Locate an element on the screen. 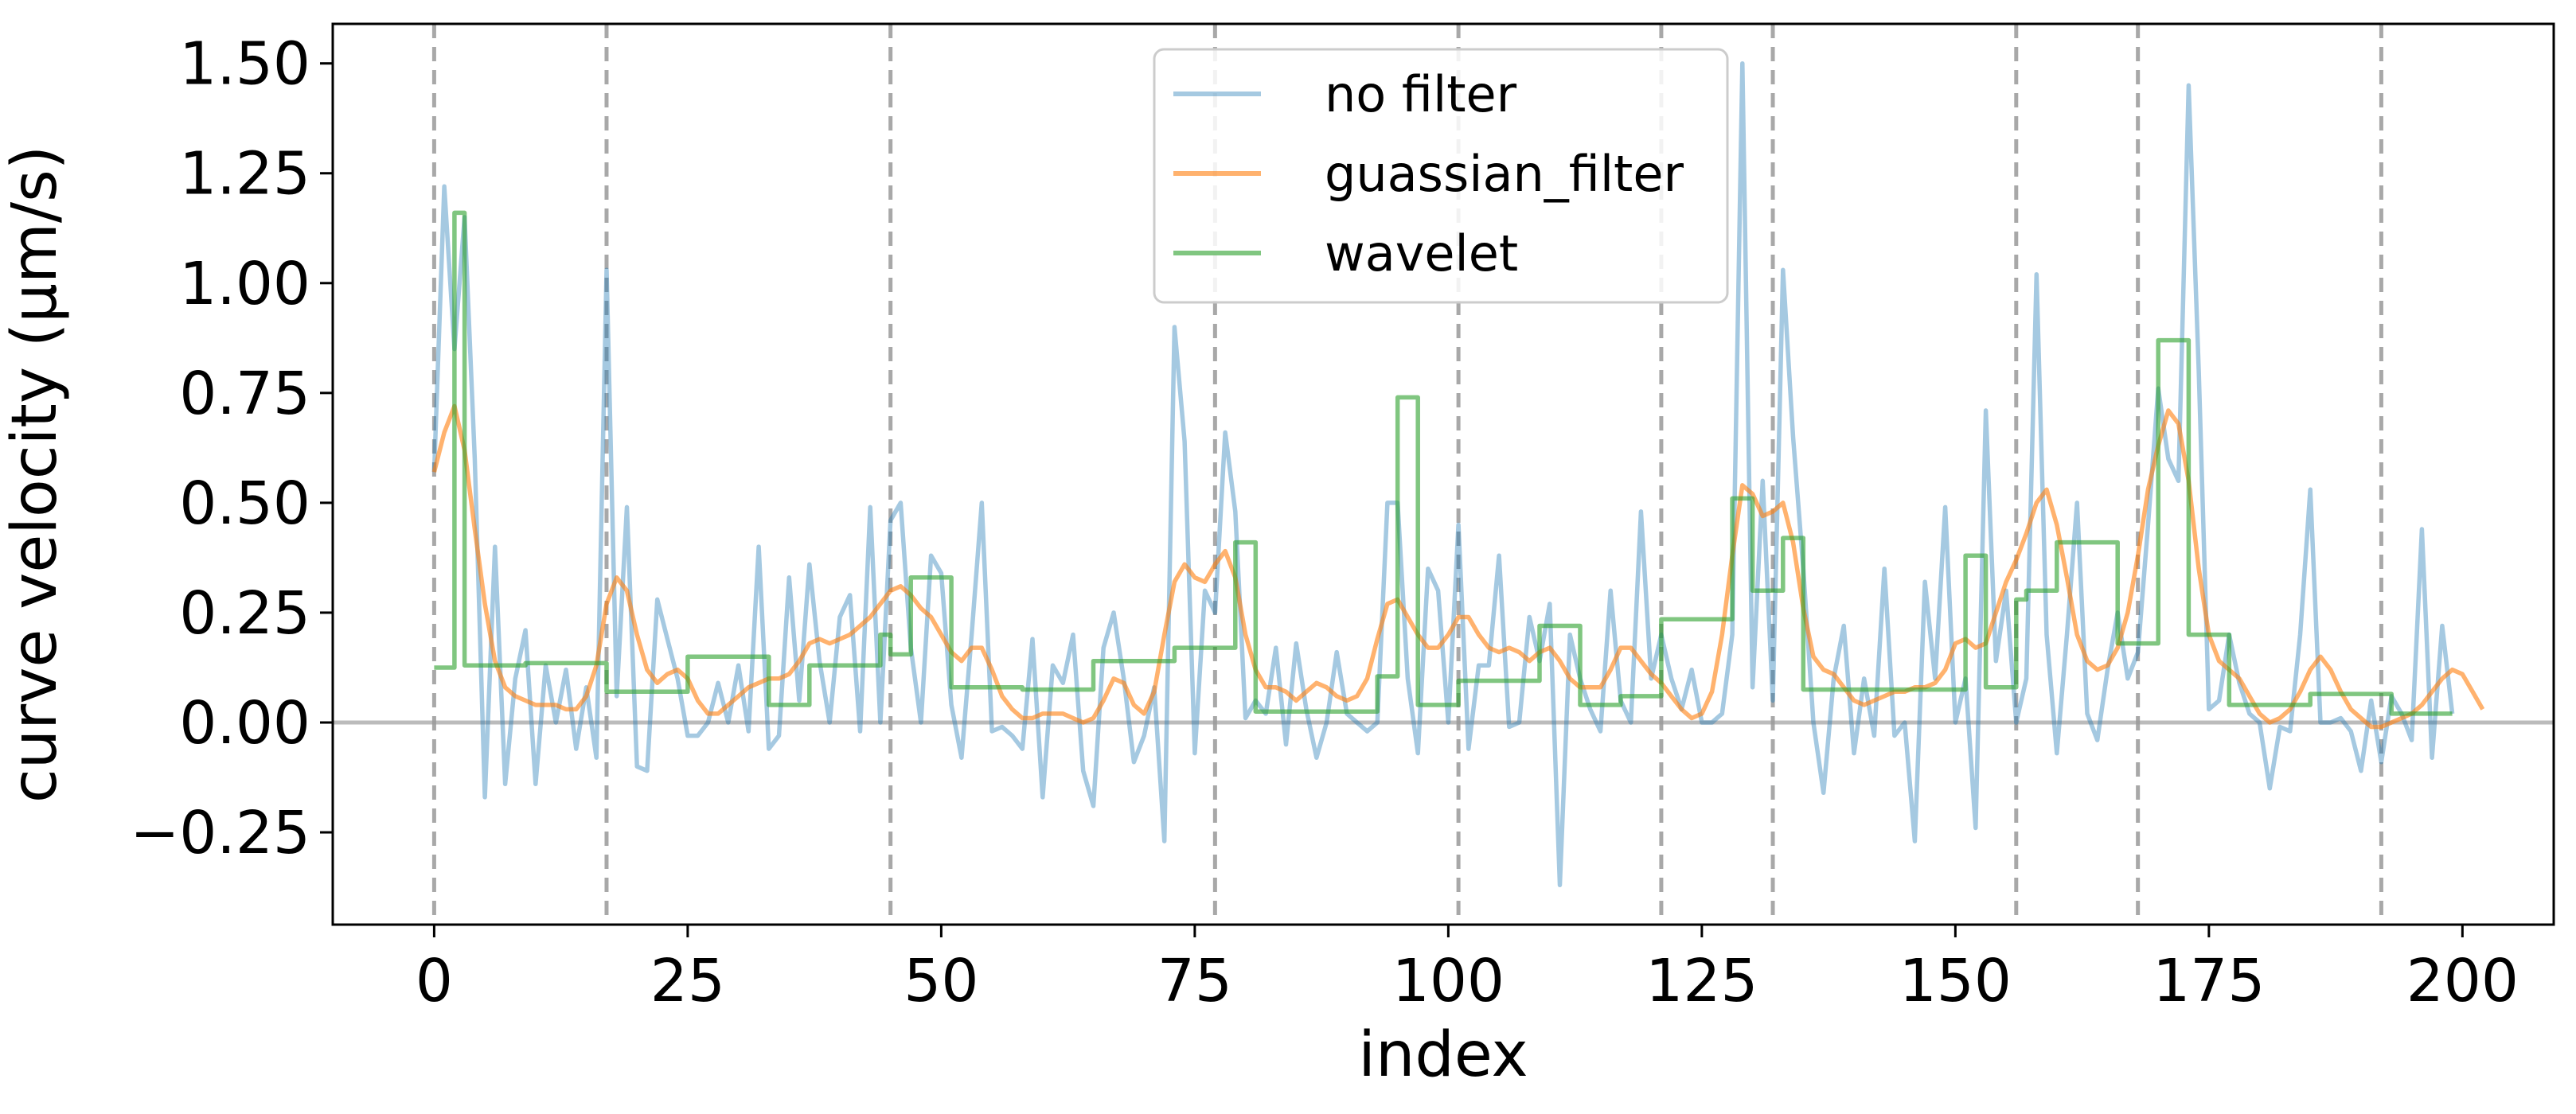  y-tick-label: 1.25 is located at coordinates (244, 174).